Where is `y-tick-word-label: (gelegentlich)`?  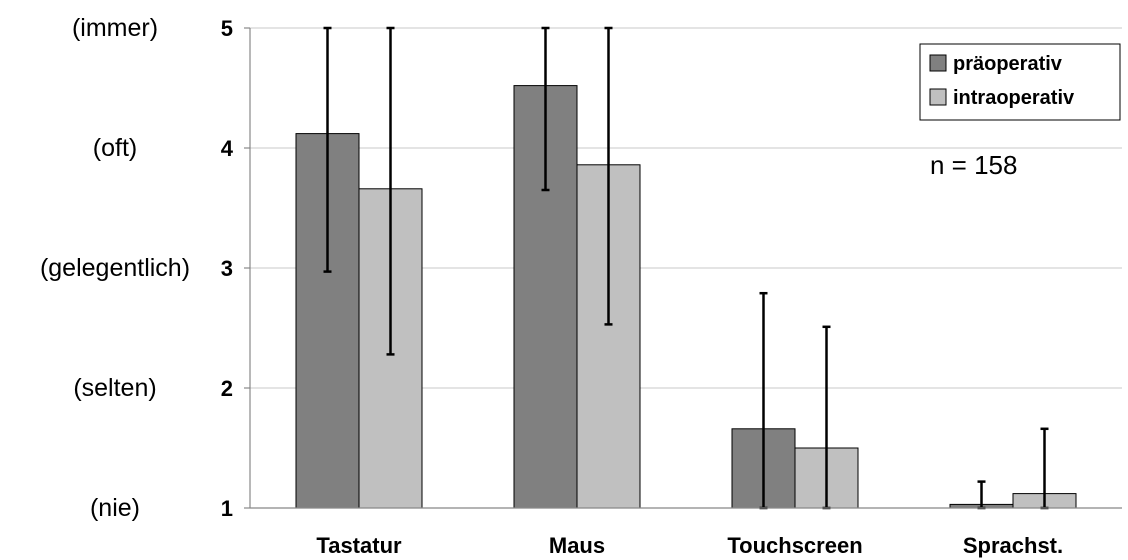 y-tick-word-label: (gelegentlich) is located at coordinates (115, 268).